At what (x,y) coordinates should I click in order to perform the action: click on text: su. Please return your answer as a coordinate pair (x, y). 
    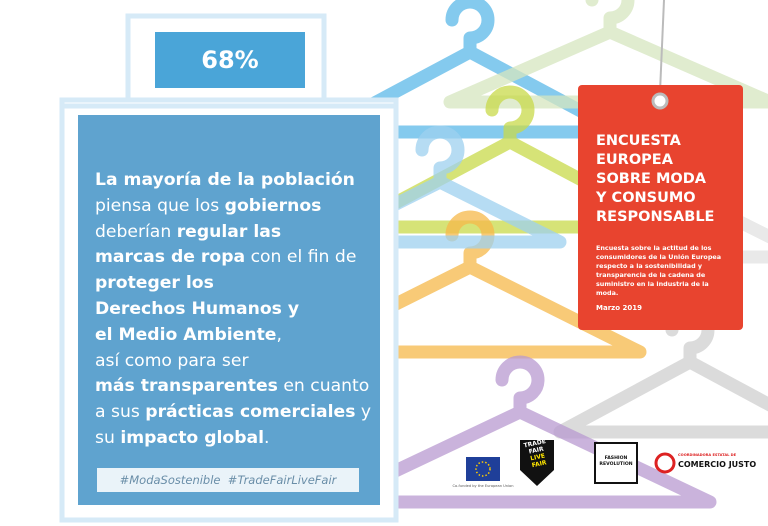
    Looking at the image, I should click on (108, 437).